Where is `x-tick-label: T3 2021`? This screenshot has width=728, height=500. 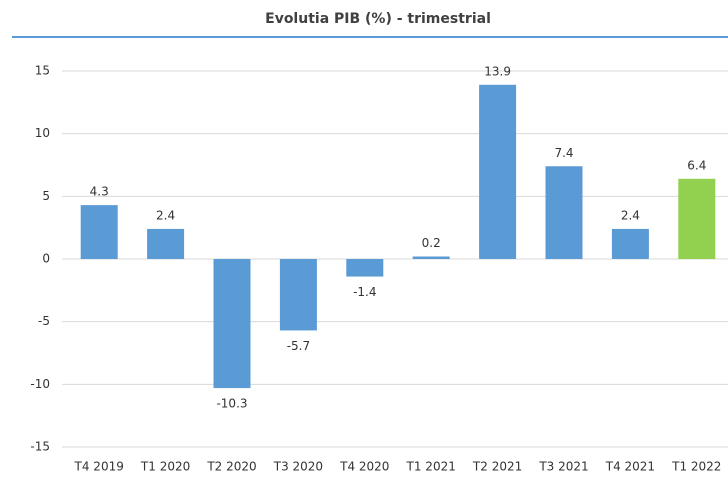
x-tick-label: T3 2021 is located at coordinates (563, 467).